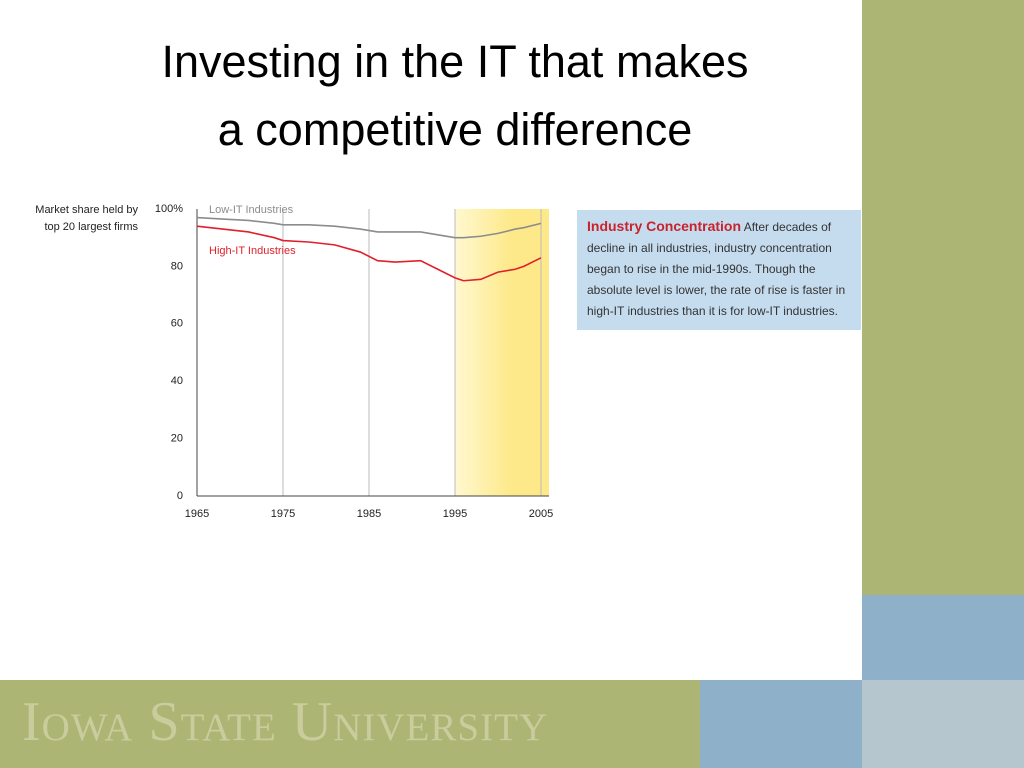  What do you see at coordinates (177, 381) in the screenshot?
I see `y-tick-label: 40` at bounding box center [177, 381].